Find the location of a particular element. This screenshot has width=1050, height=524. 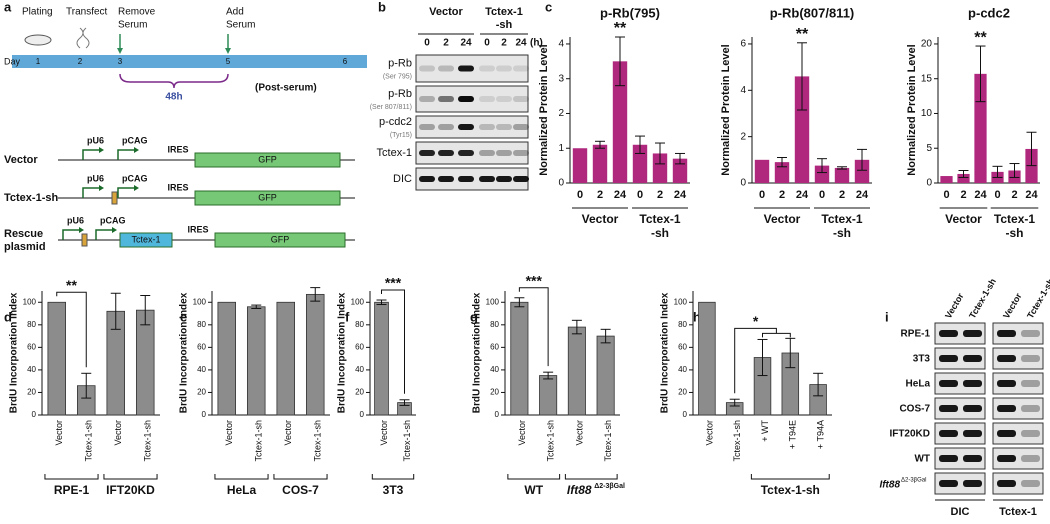

row-label: 3T3 is located at coordinates (922, 359).